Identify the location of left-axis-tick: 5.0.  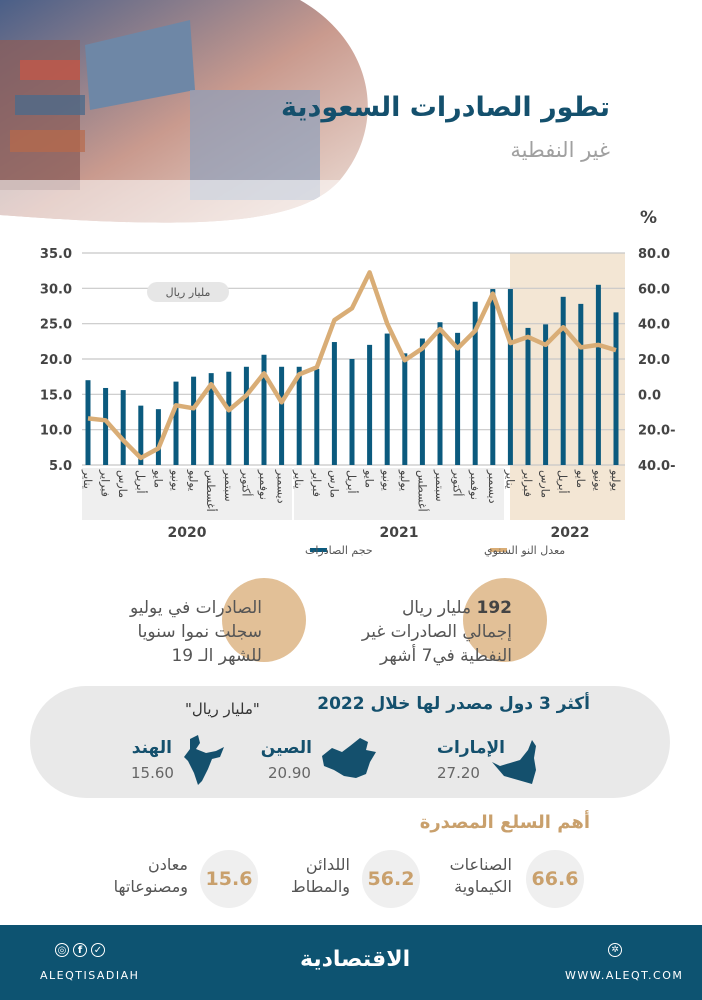
(60, 466).